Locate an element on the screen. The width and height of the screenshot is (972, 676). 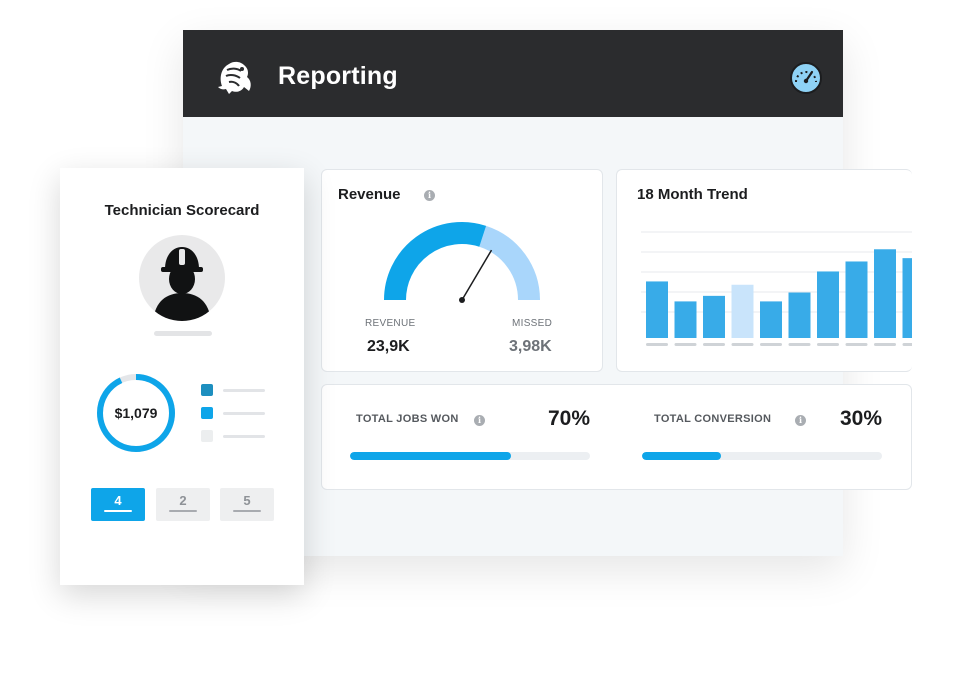
jobs-won-label: TOTAL JOBS WON is located at coordinates (407, 419).